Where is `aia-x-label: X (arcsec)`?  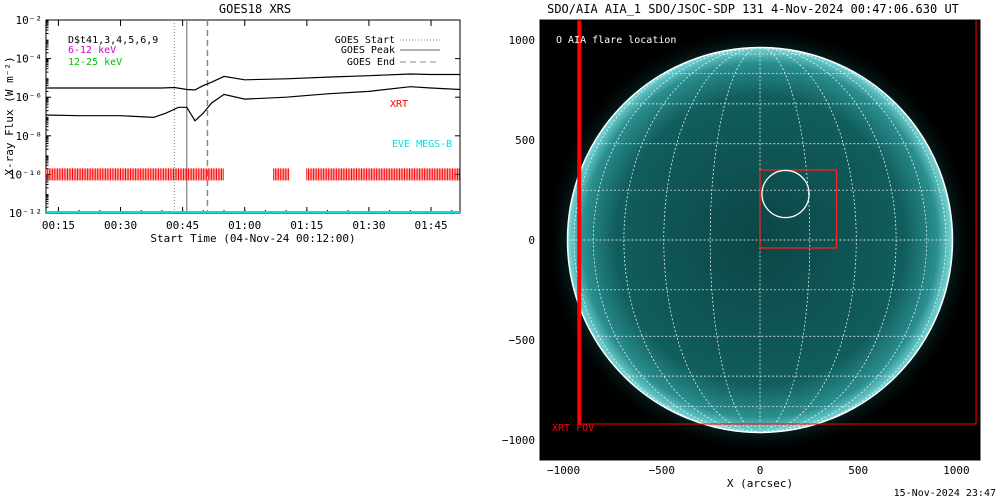
aia-x-label: X (arcsec) is located at coordinates (760, 483).